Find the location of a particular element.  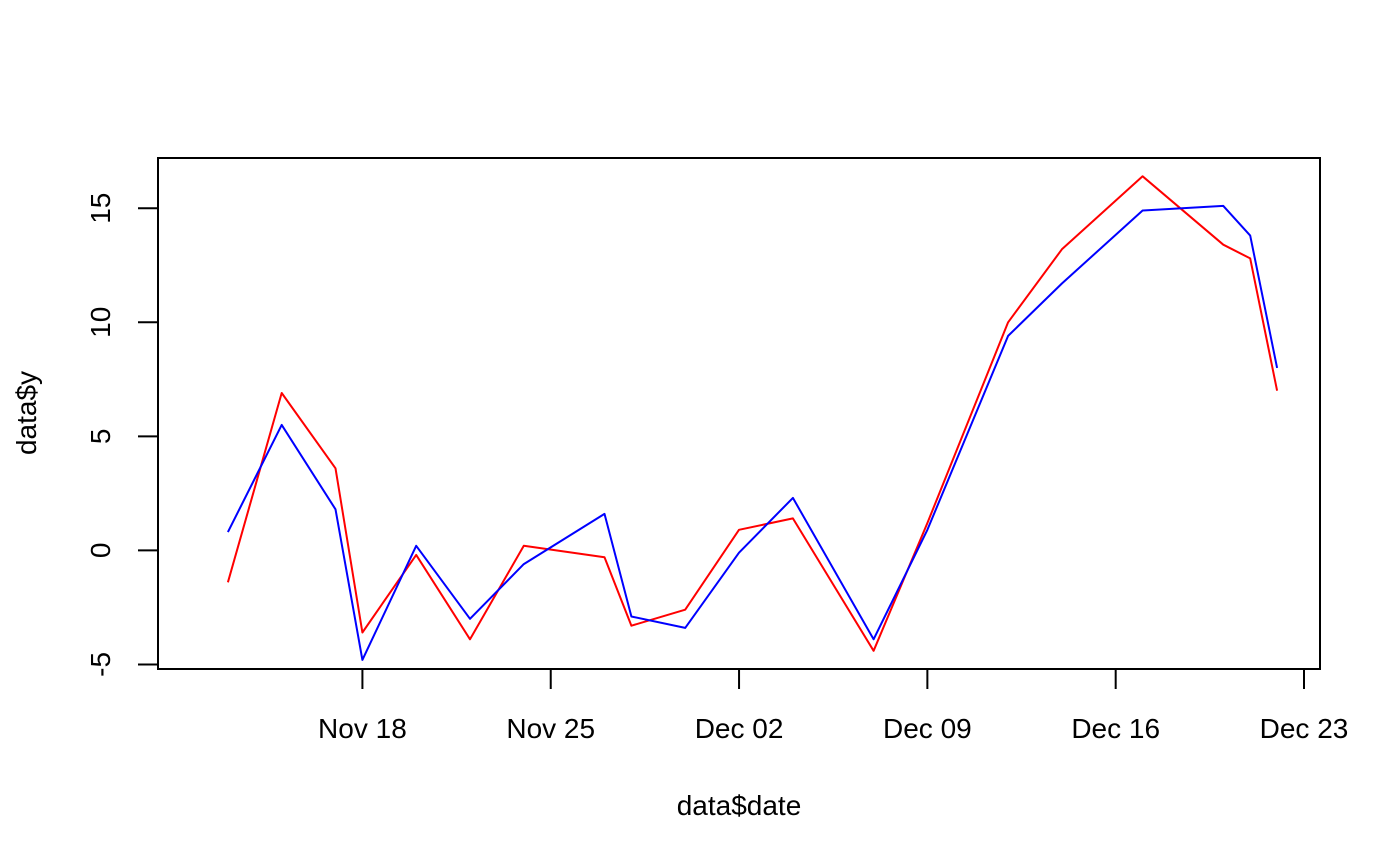

y-tick-label: 0 is located at coordinates (100, 551).